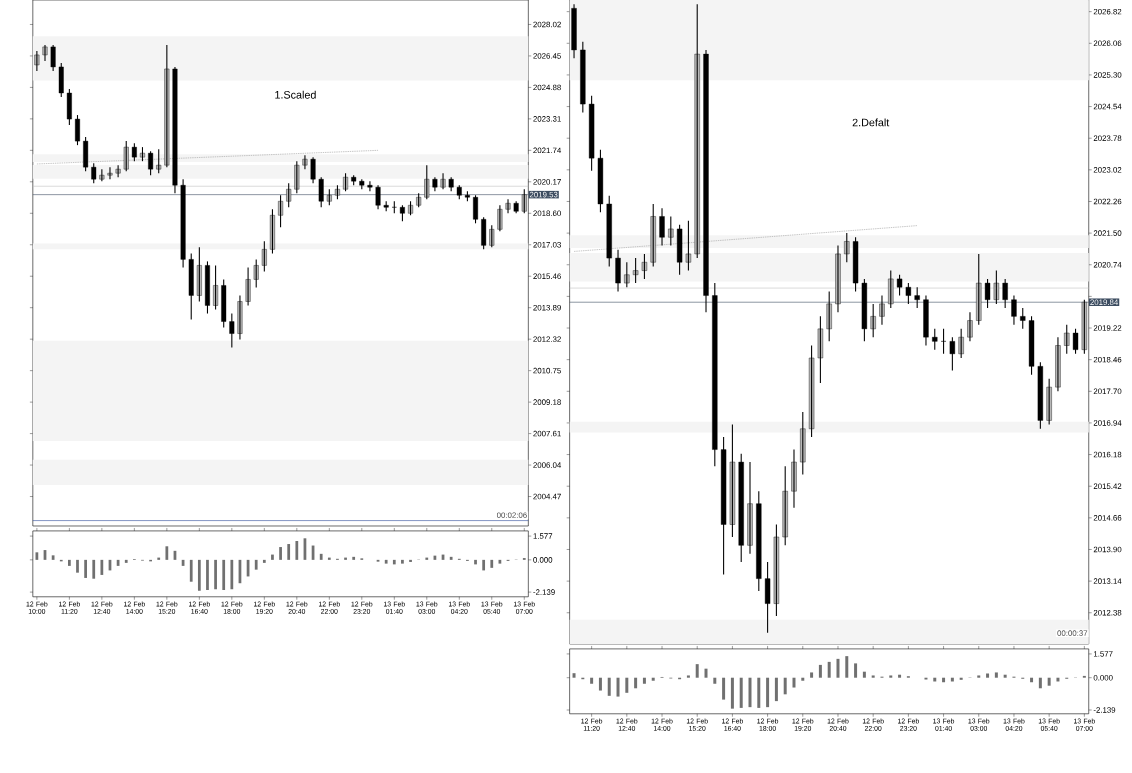 Image resolution: width=1132 pixels, height=773 pixels. Describe the element at coordinates (295, 94) in the screenshot. I see `text: 1.Scaled` at that location.